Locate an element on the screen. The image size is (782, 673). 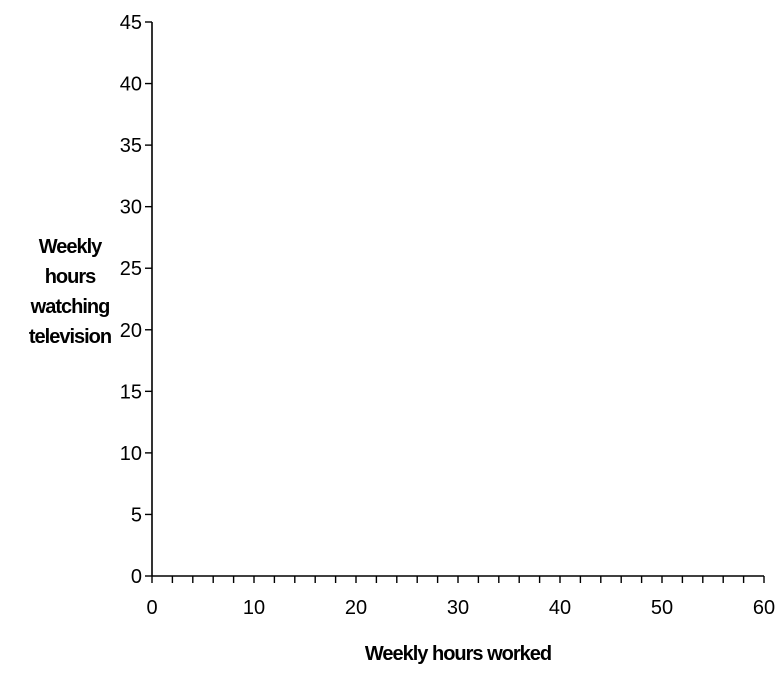
x-tick-label: 60 is located at coordinates (764, 608).